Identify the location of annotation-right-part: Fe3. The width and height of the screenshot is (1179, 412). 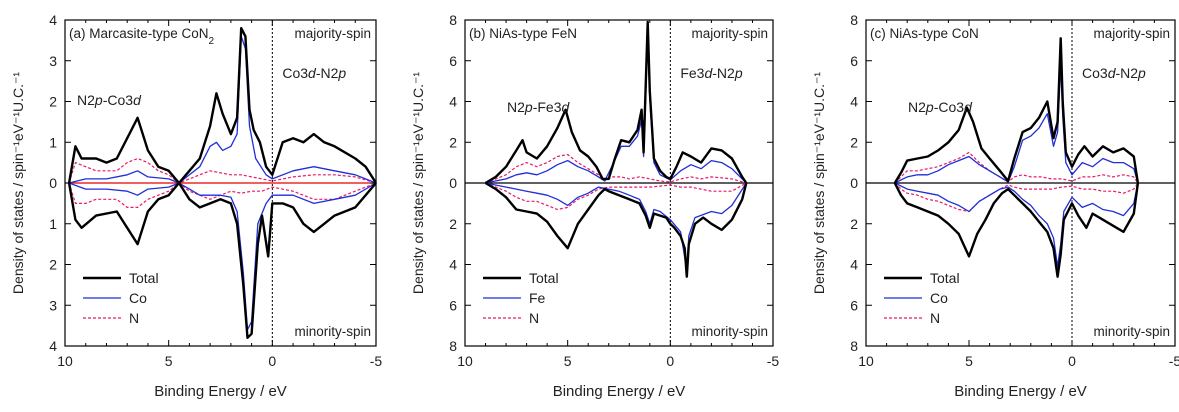
(692, 73).